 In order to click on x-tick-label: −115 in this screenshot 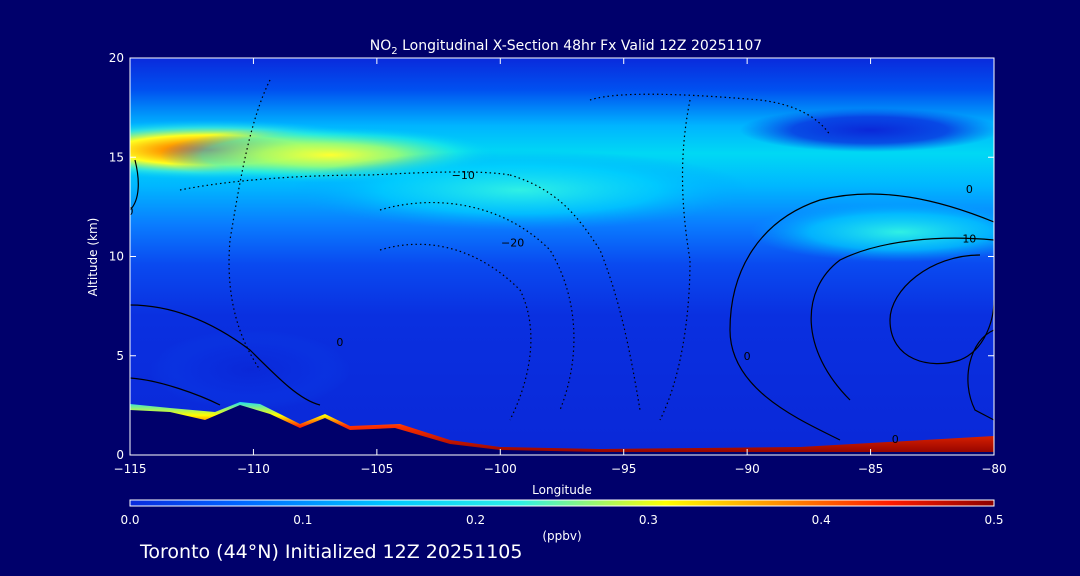, I will do `click(130, 469)`.